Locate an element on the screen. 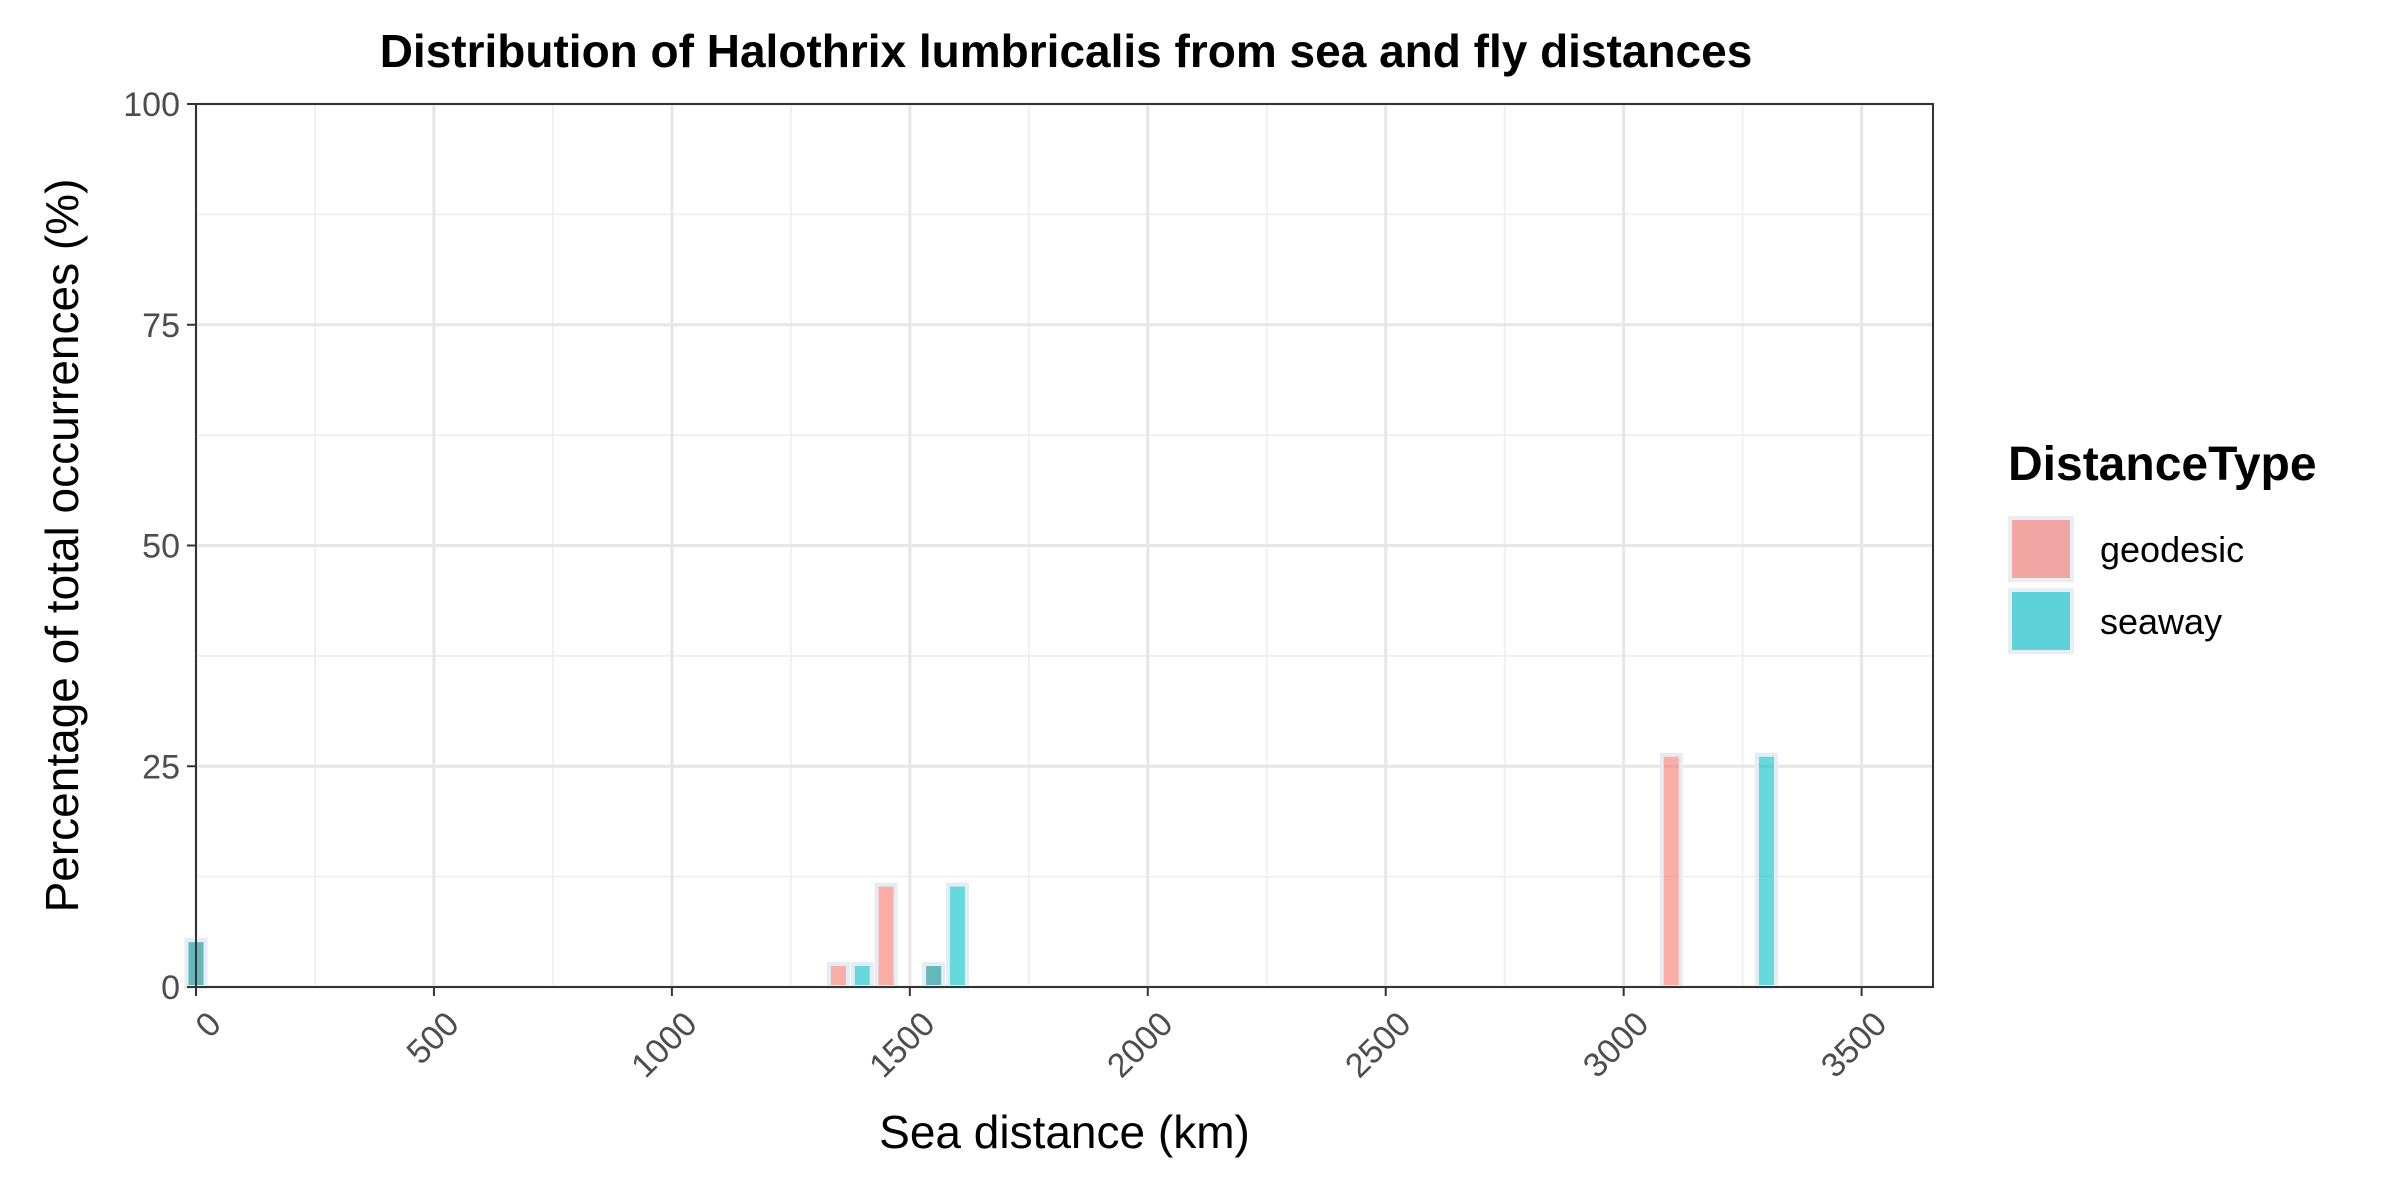 The height and width of the screenshot is (1200, 2400). y-tick-label: 75 is located at coordinates (161, 326).